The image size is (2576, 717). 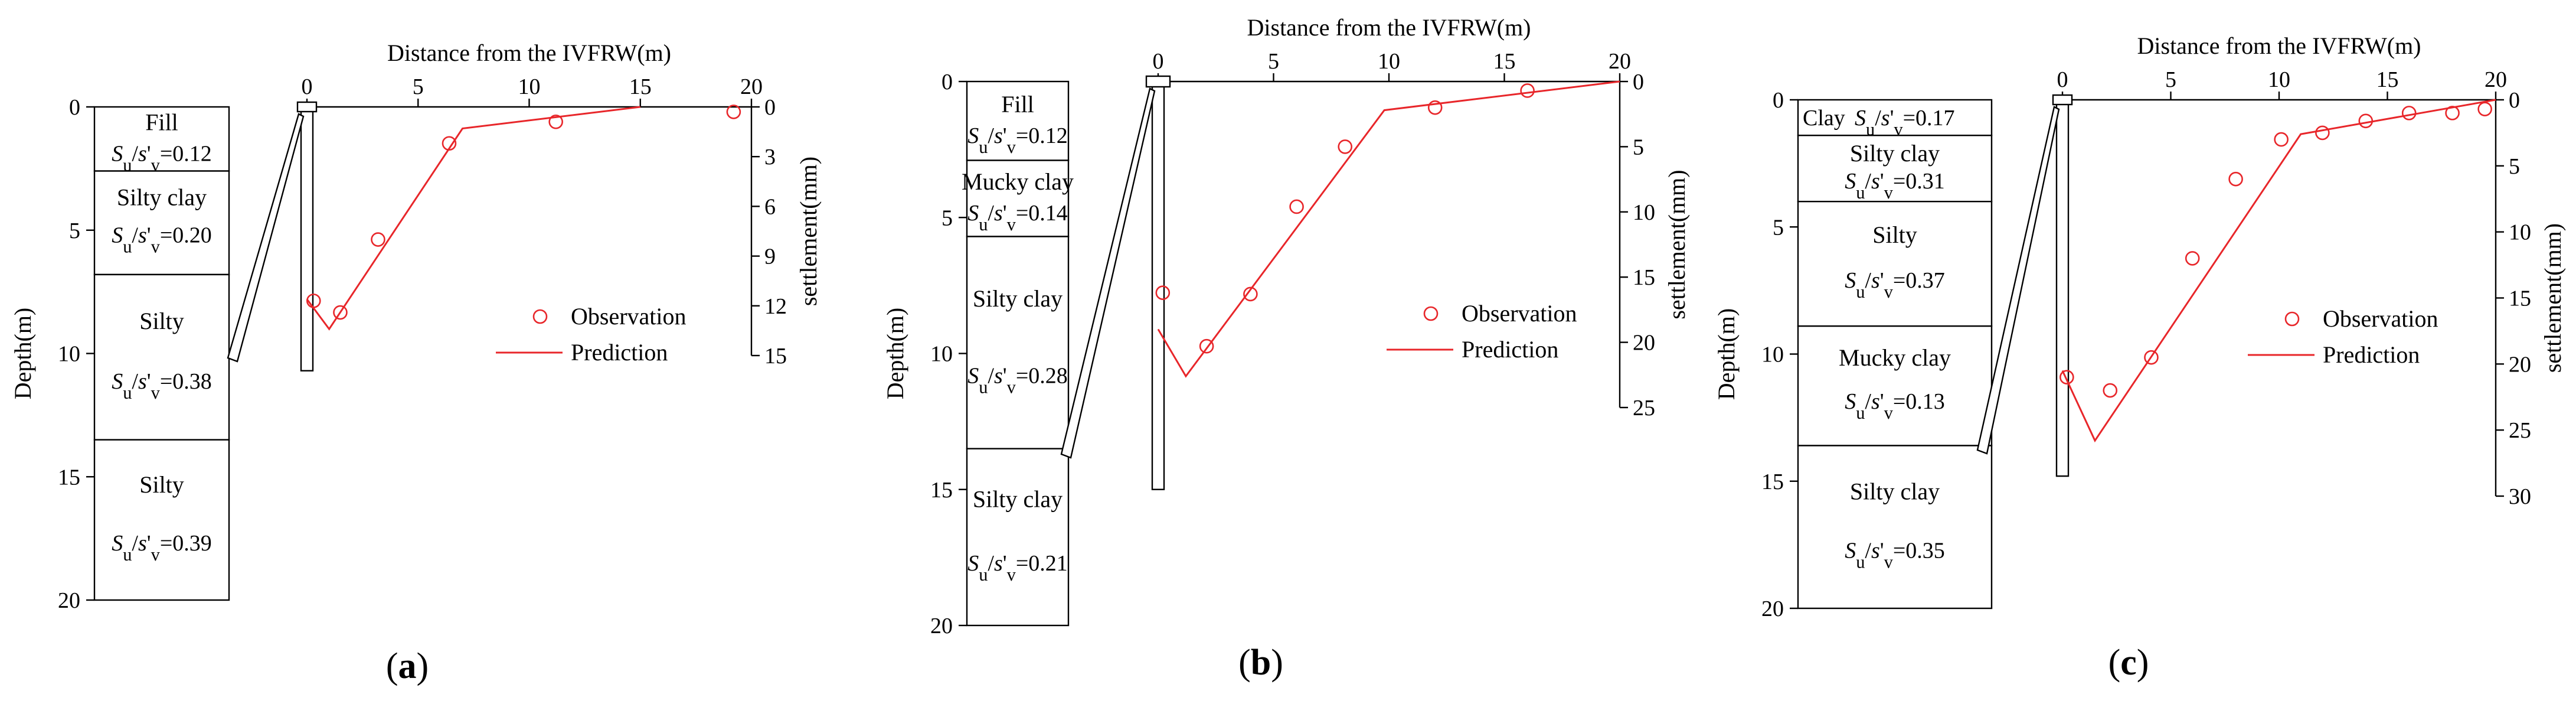 What do you see at coordinates (2520, 232) in the screenshot?
I see `y-tick-label: 10` at bounding box center [2520, 232].